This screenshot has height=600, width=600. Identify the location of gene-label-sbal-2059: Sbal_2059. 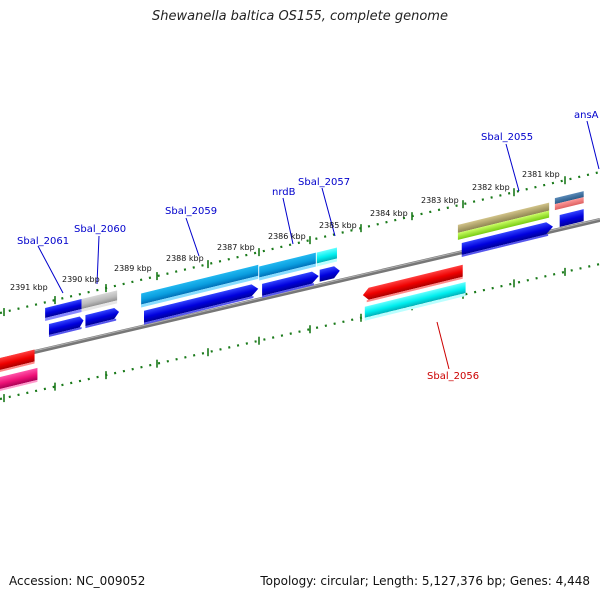
(191, 211).